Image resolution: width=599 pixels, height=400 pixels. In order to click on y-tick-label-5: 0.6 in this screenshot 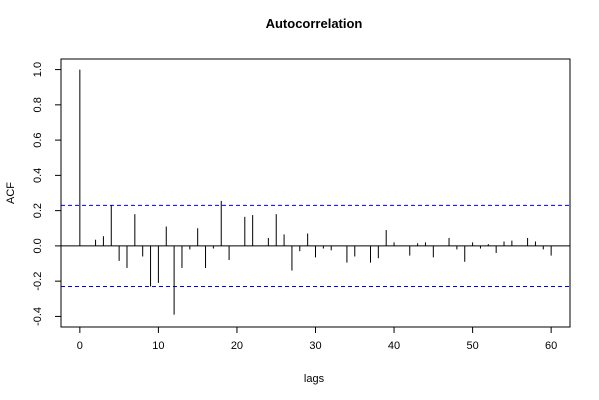, I will do `click(38, 139)`.